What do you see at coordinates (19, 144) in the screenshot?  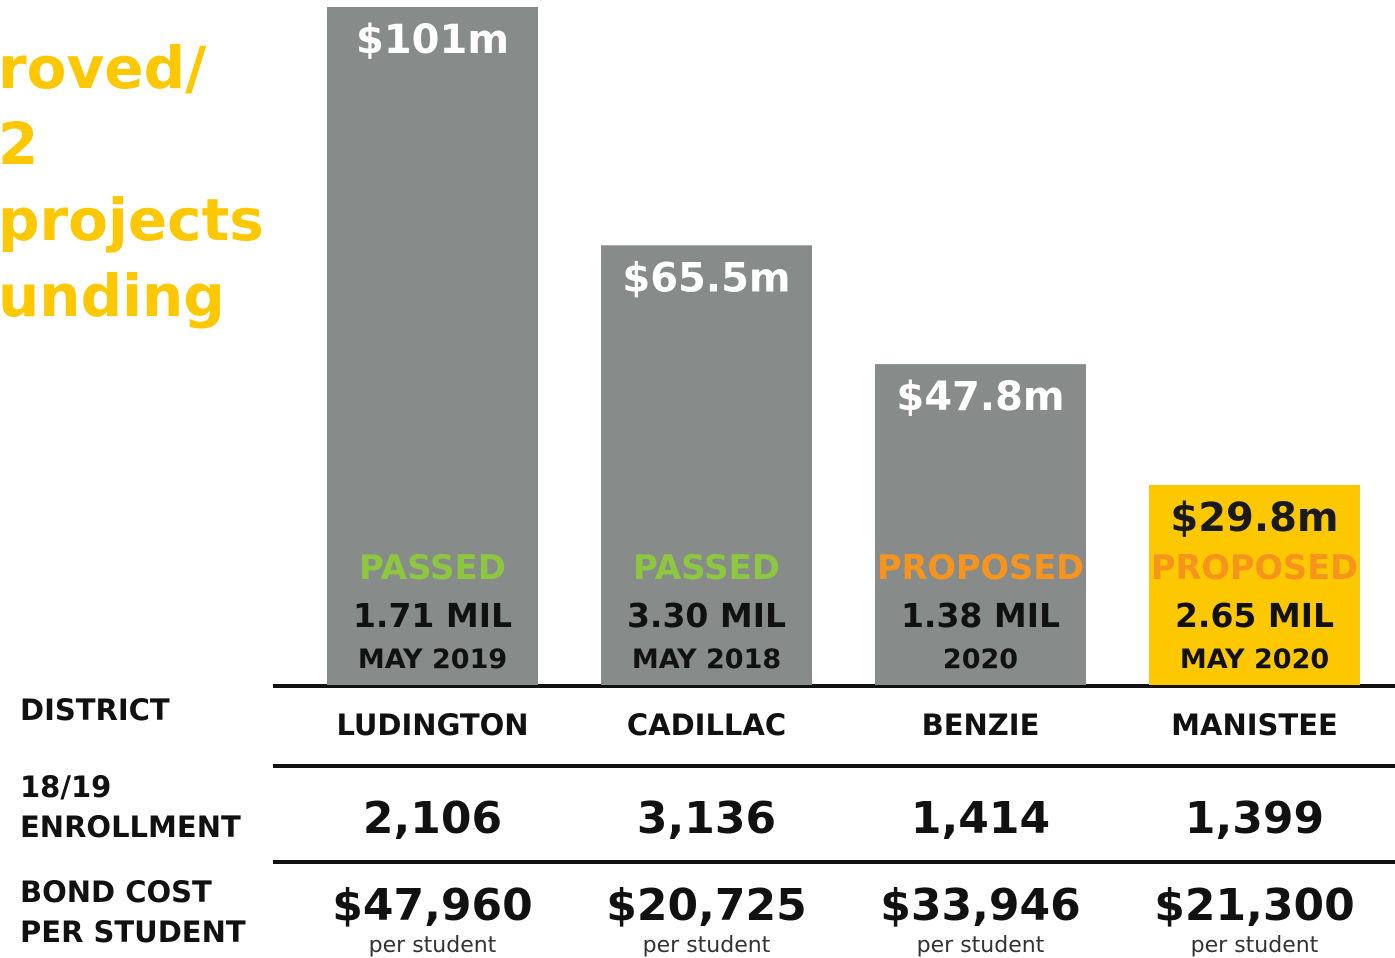 I see `title-line: 2` at bounding box center [19, 144].